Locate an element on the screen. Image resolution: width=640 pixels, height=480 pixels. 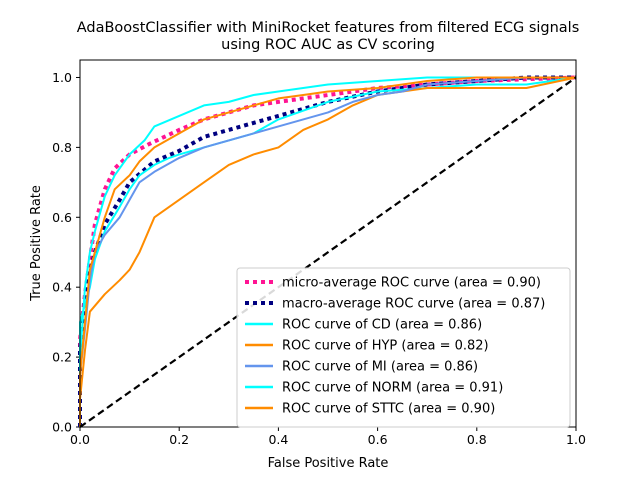
chart-title-line2: using ROC AUC as CV scoring is located at coordinates (328, 45).